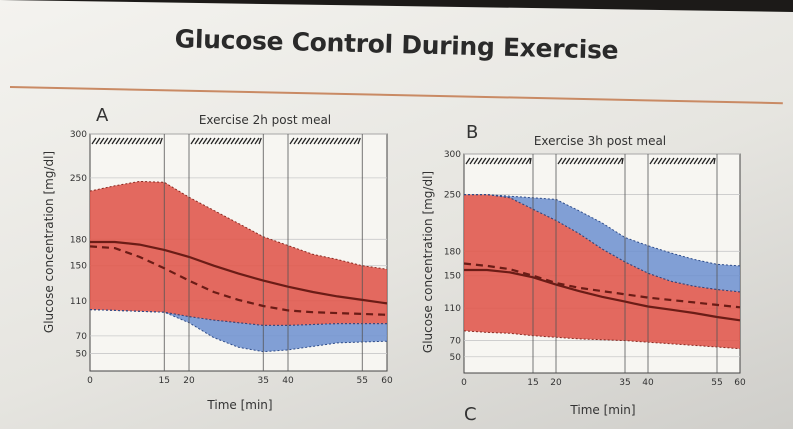 The height and width of the screenshot is (429, 793). Describe the element at coordinates (49, 242) in the screenshot. I see `panel-a-ylabel: Glucose concentration [mg/dl]` at that location.